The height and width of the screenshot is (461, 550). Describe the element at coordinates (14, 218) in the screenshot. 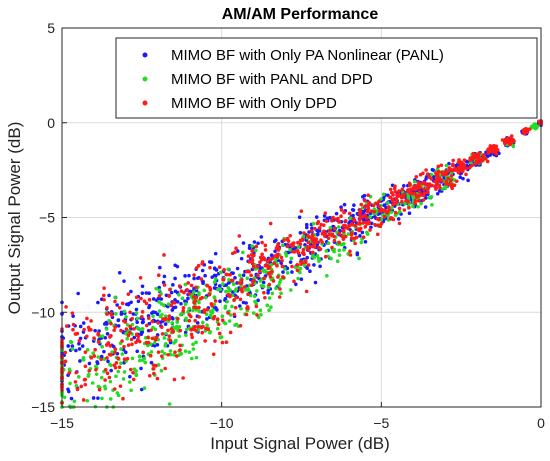

I see `y-axis-label: Output Signal Power (dB)` at that location.